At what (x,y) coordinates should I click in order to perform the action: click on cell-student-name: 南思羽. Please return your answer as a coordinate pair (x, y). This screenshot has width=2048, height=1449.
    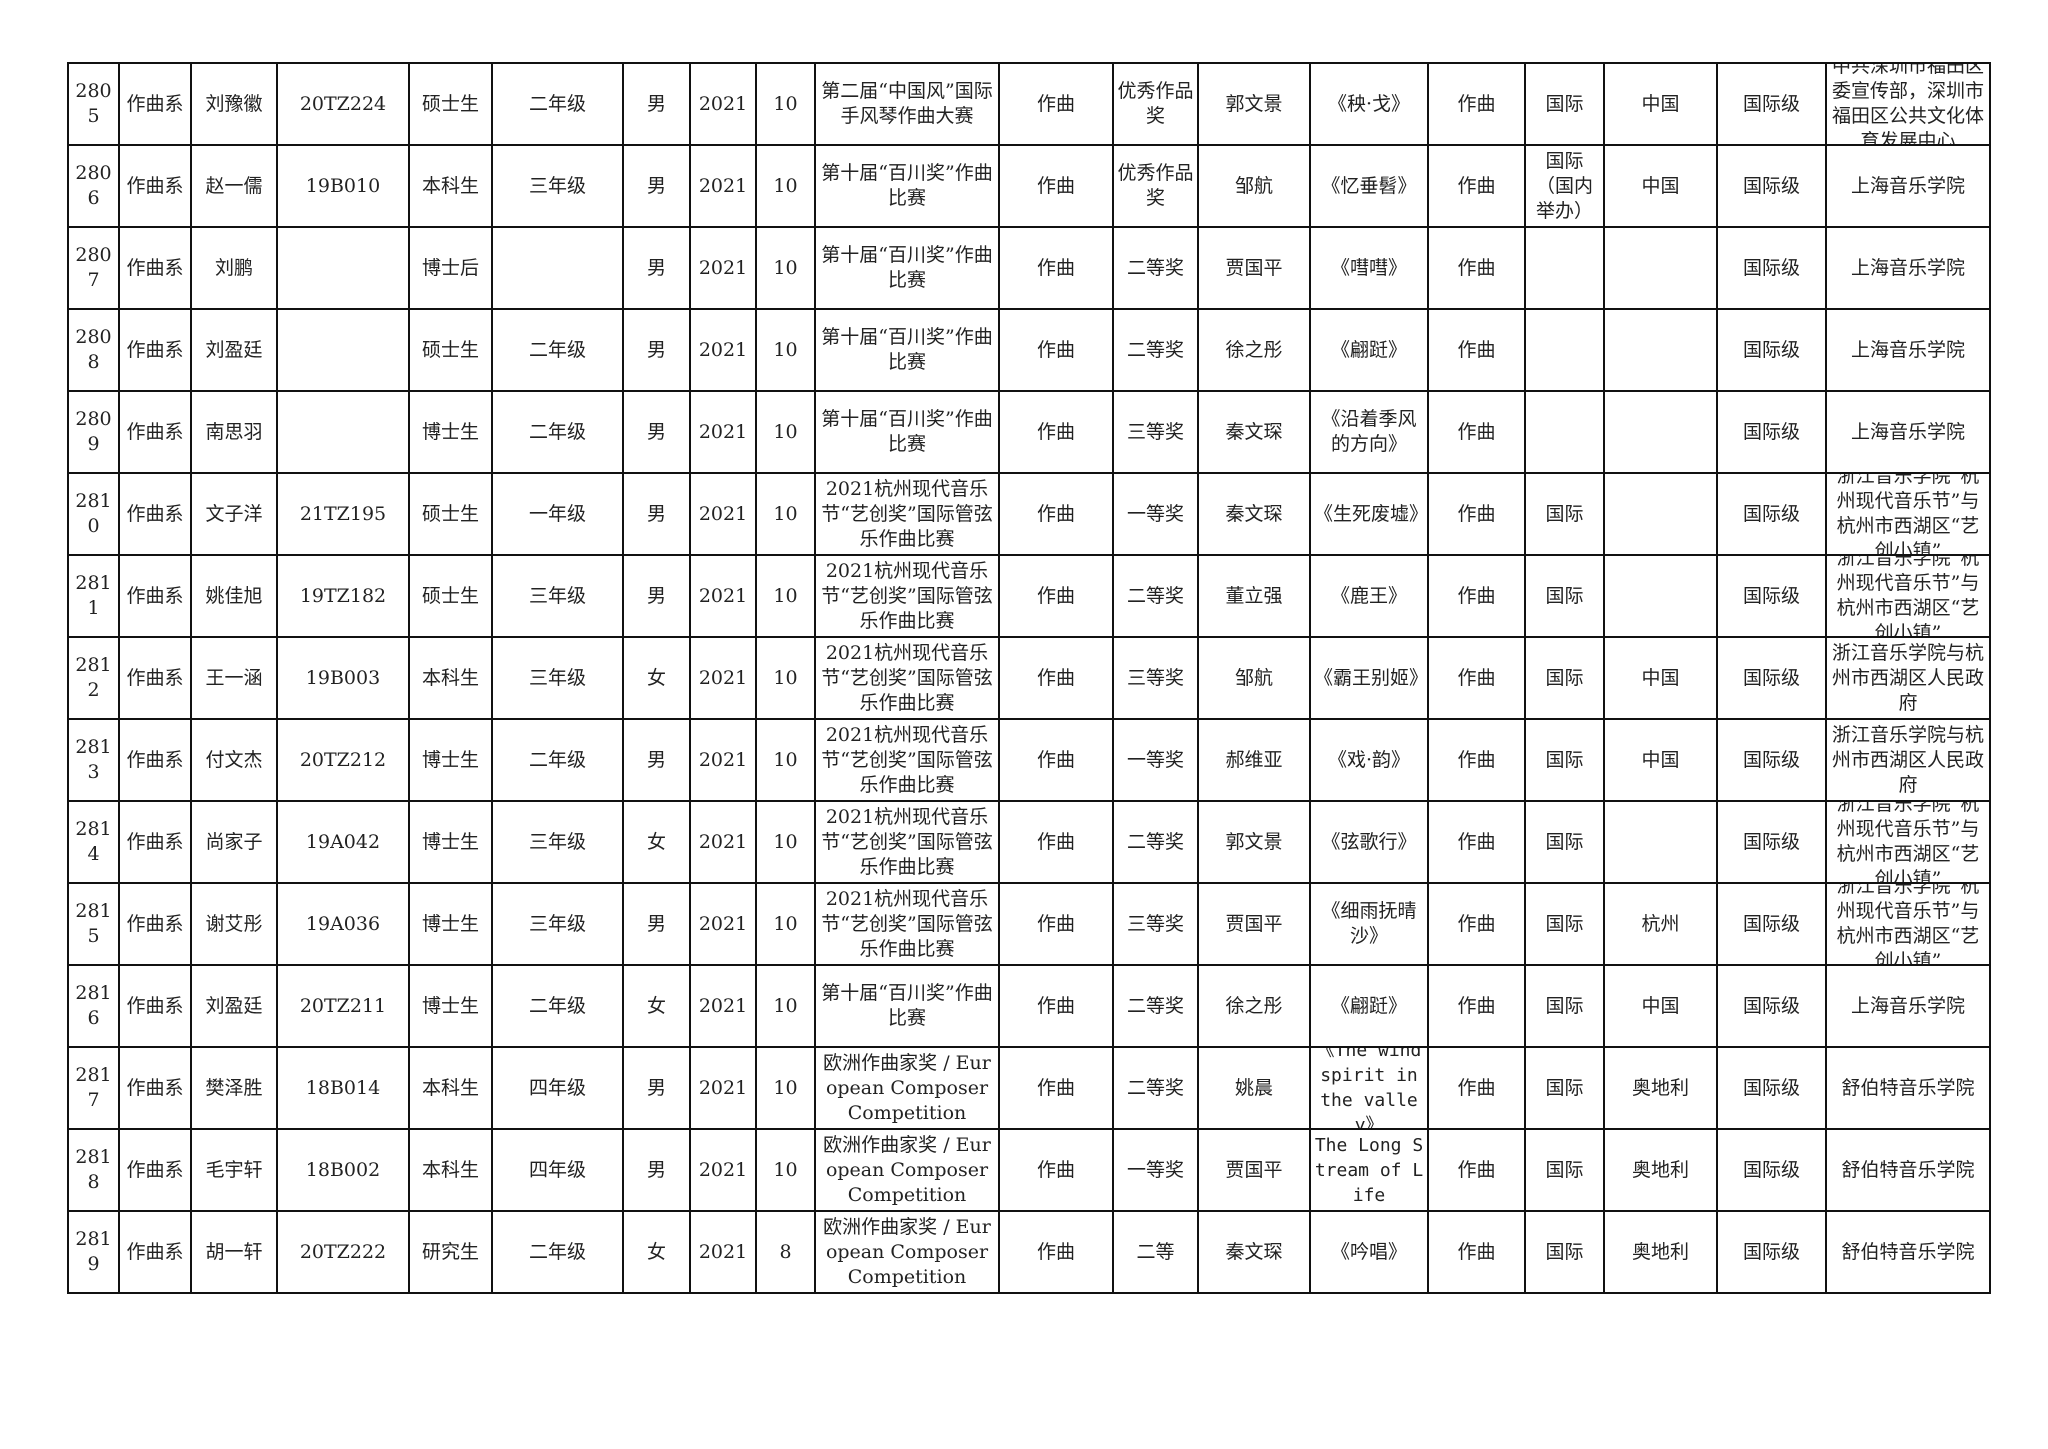
    Looking at the image, I should click on (234, 432).